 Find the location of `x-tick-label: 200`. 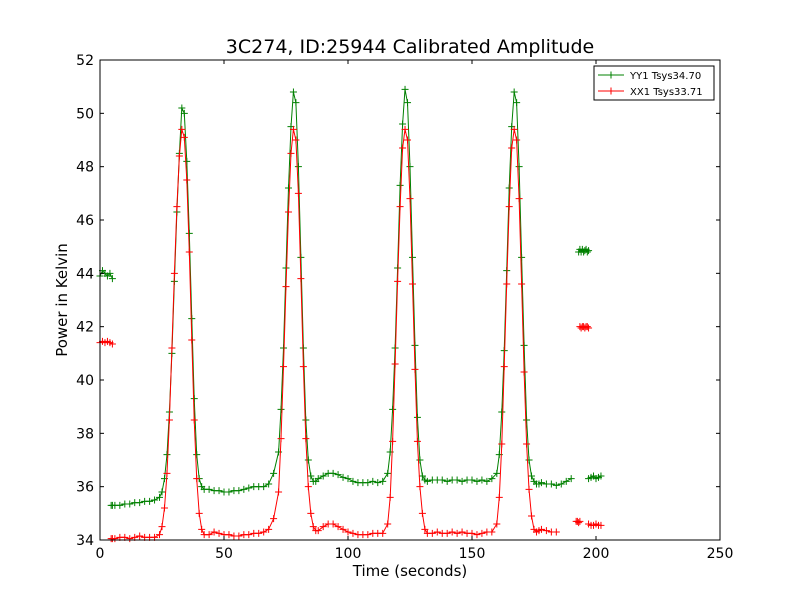

x-tick-label: 200 is located at coordinates (596, 554).